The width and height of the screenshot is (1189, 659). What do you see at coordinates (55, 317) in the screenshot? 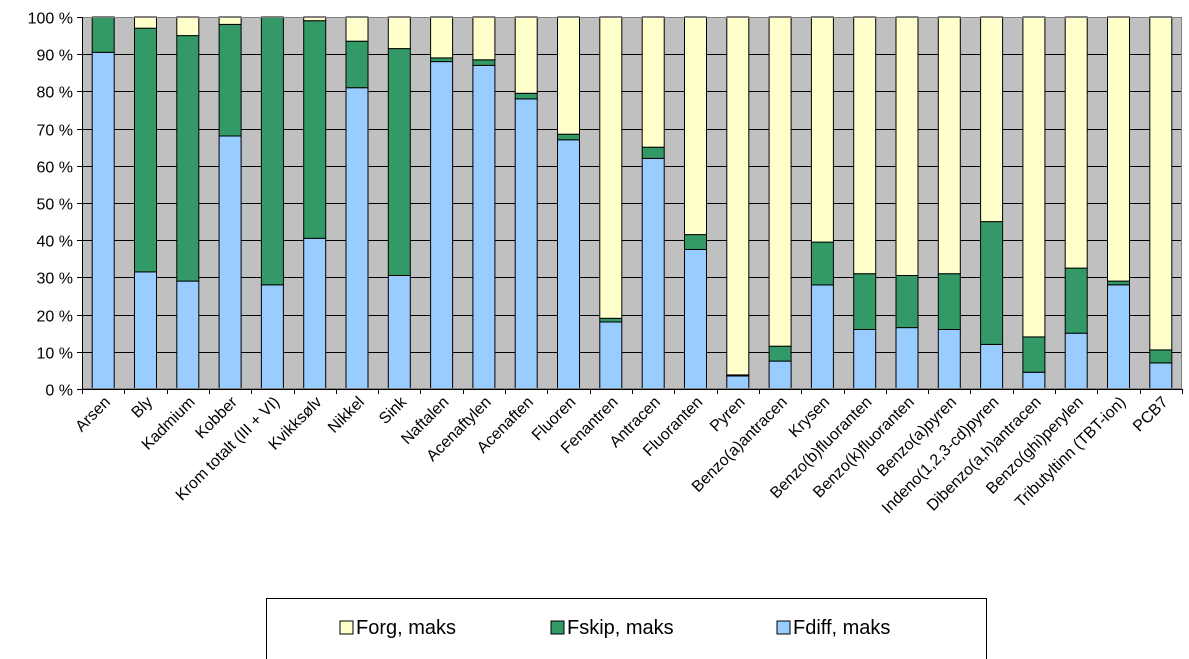
I see `y-tick-label: 20 %` at bounding box center [55, 317].